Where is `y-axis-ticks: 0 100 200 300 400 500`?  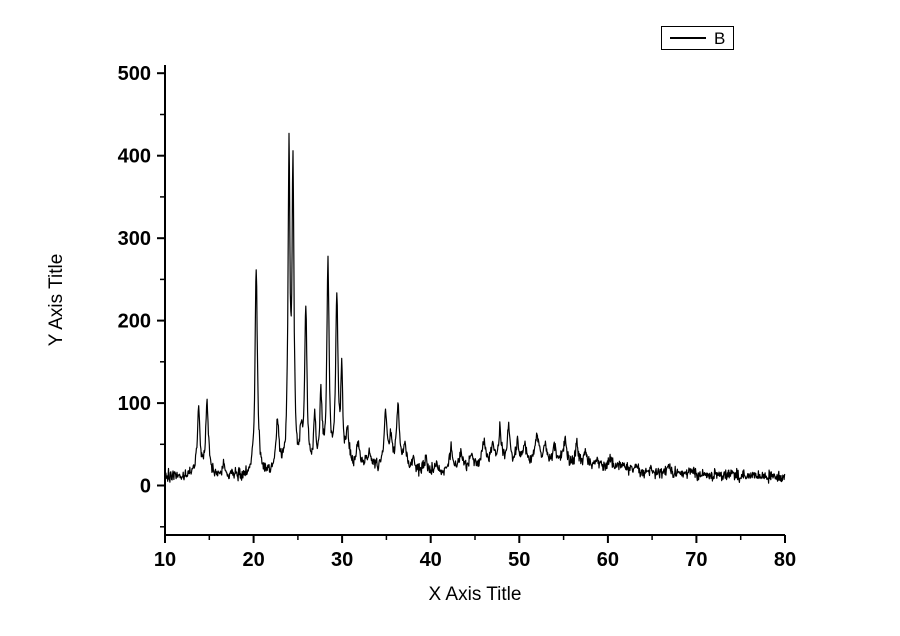
y-axis-ticks: 0 100 200 300 400 500 is located at coordinates (141, 295).